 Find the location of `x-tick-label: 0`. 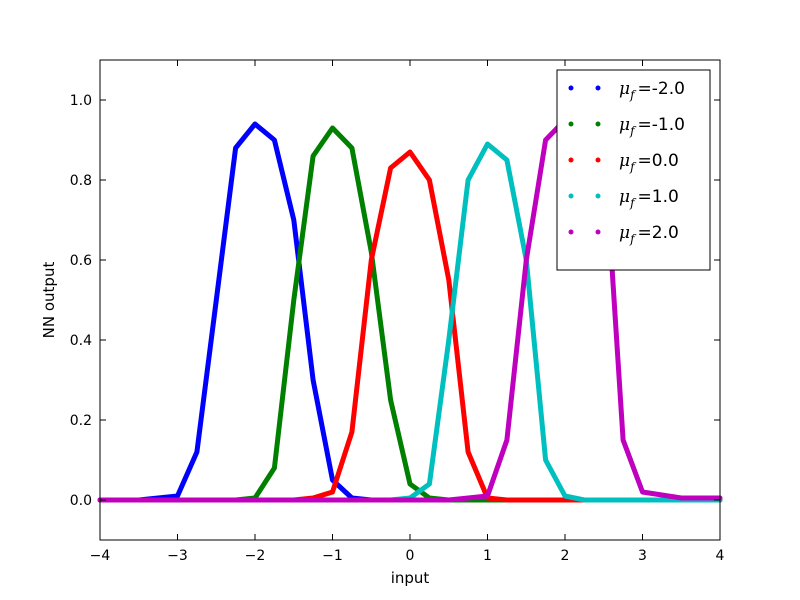

x-tick-label: 0 is located at coordinates (410, 556).